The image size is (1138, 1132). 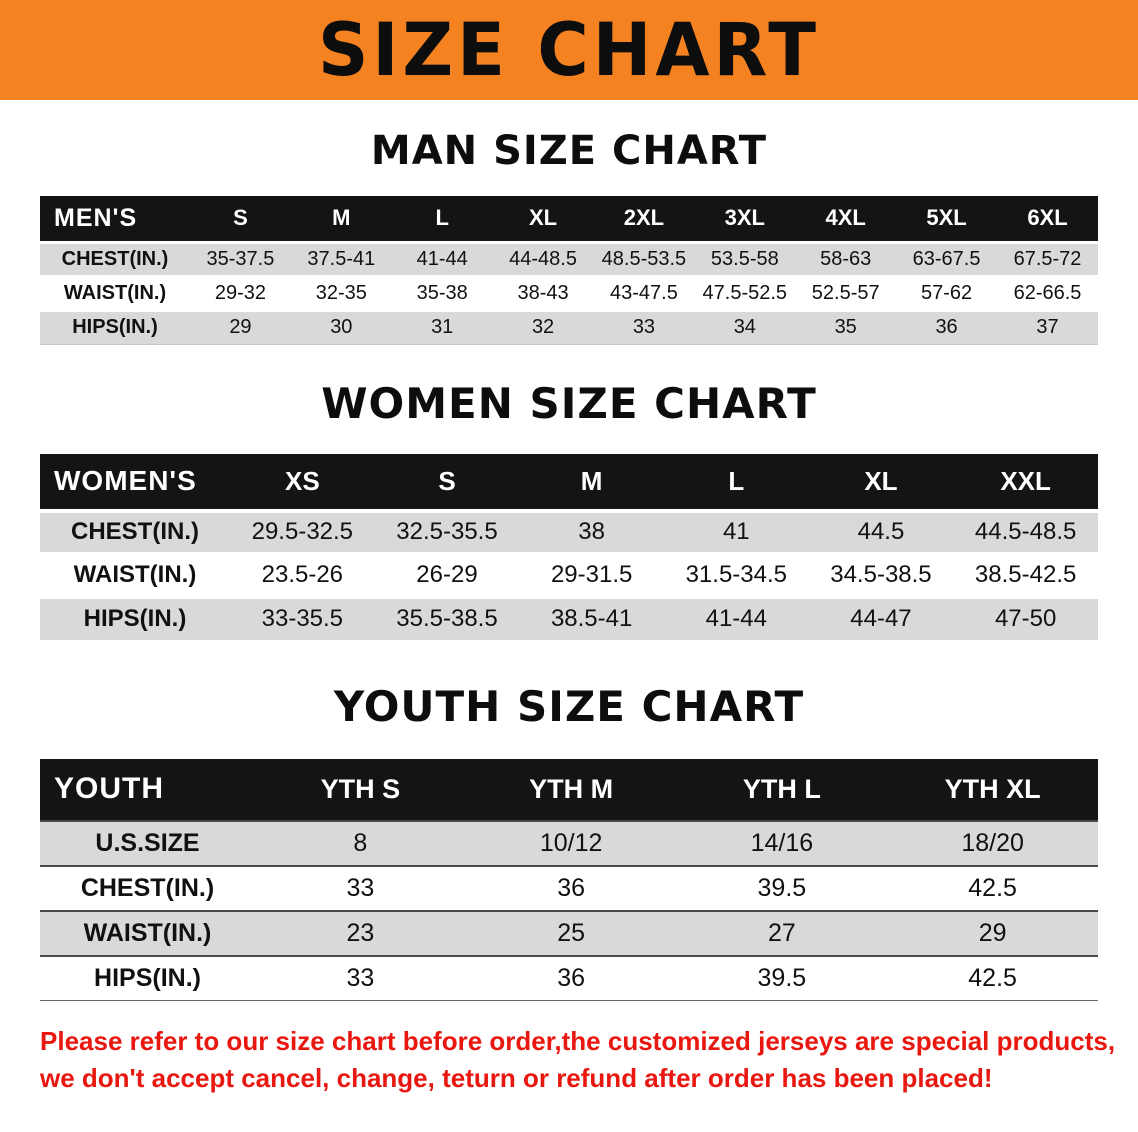 What do you see at coordinates (845, 327) in the screenshot?
I see `size-value-cell: 35` at bounding box center [845, 327].